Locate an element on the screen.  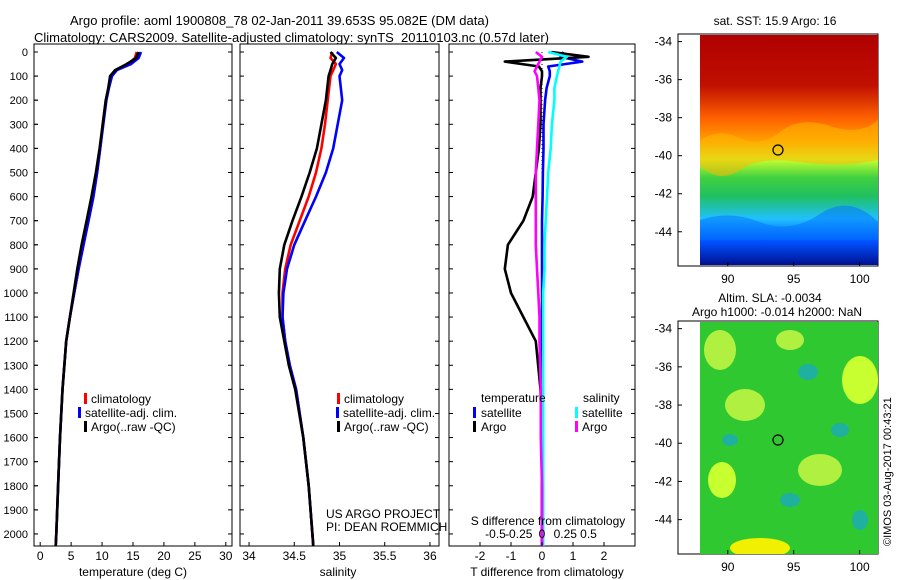
depth-tick-label: 1300 is located at coordinates (16, 366).